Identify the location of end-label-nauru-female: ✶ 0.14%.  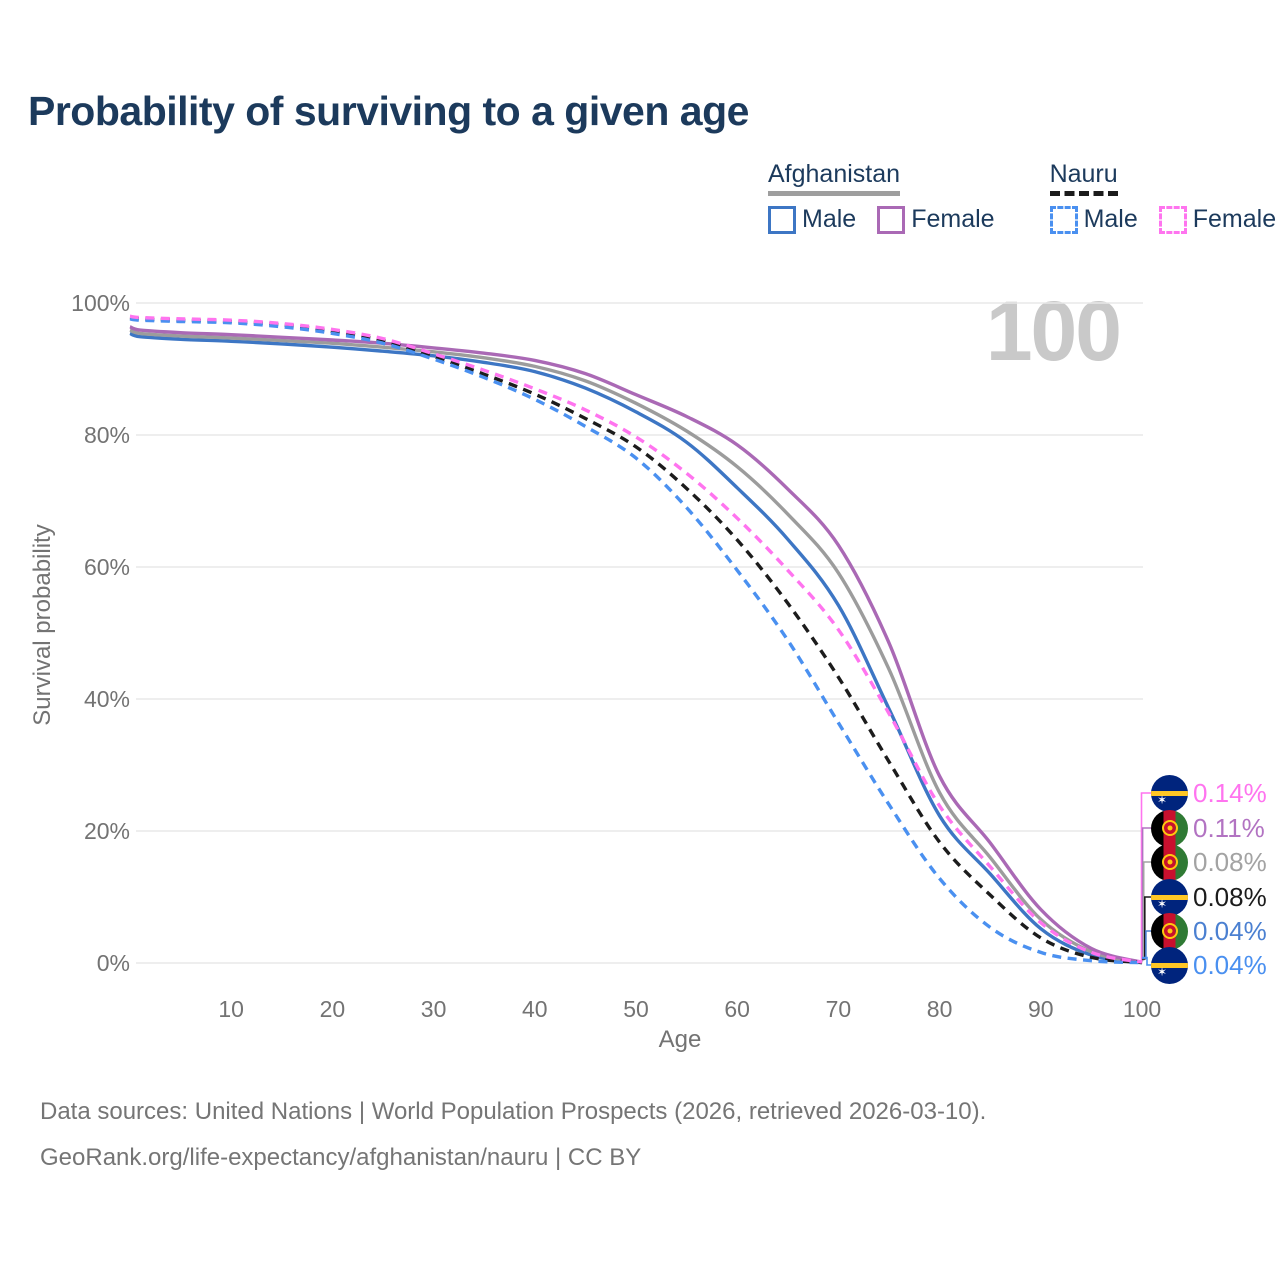
(1209, 793).